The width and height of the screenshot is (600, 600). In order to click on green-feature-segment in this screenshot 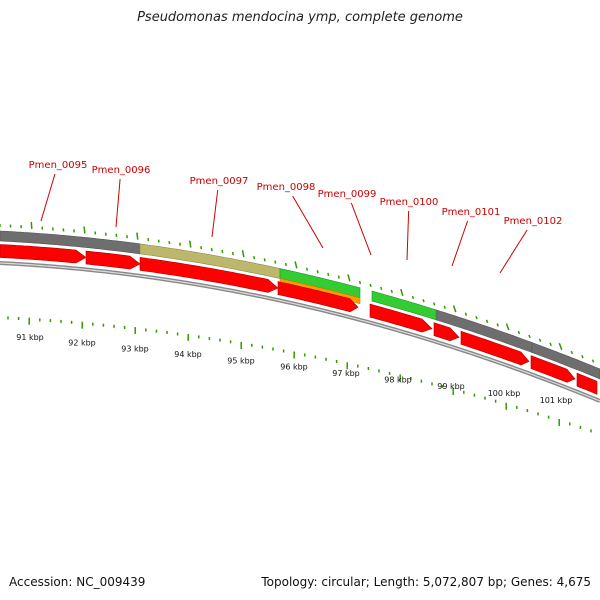, I will do `click(404, 305)`.